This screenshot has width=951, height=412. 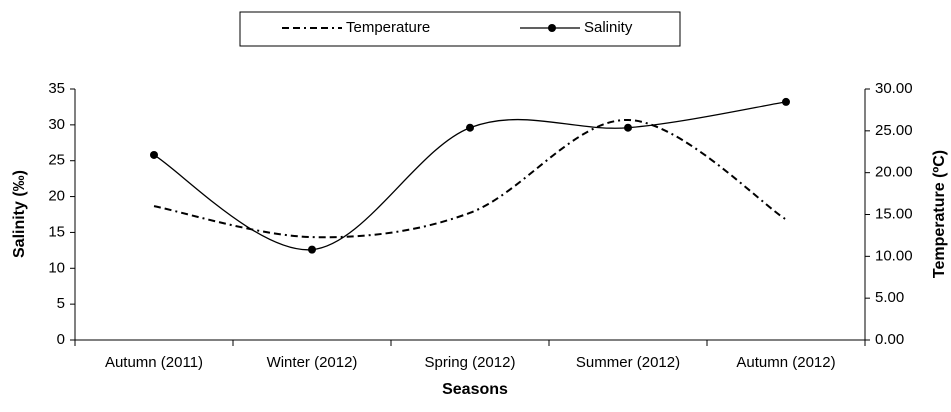 I want to click on x-axis-title: Seasons, so click(x=475, y=389).